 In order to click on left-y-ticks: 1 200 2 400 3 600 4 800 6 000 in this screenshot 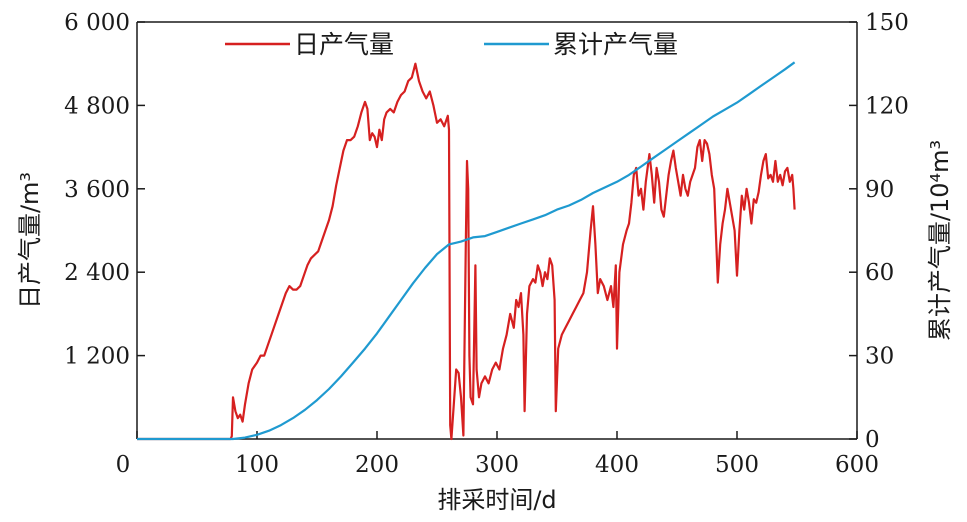, I will do `click(104, 190)`.